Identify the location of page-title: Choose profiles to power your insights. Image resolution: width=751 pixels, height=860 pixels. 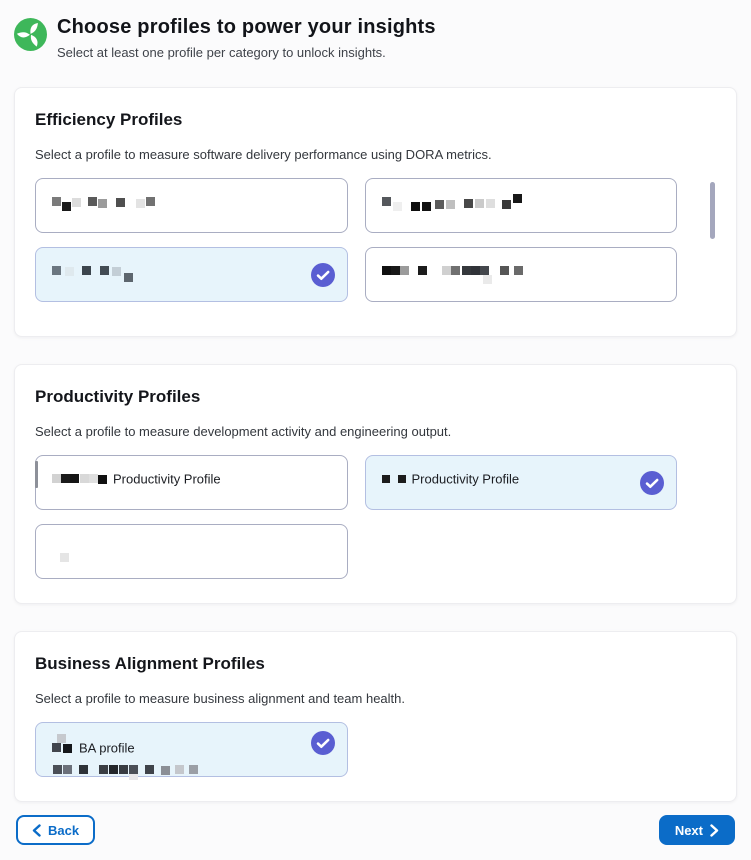
(246, 27).